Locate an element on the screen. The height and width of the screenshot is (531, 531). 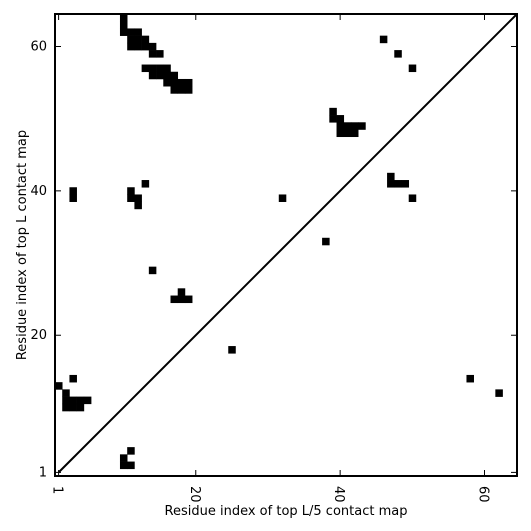
x-tick-label: 20 is located at coordinates (194, 494).